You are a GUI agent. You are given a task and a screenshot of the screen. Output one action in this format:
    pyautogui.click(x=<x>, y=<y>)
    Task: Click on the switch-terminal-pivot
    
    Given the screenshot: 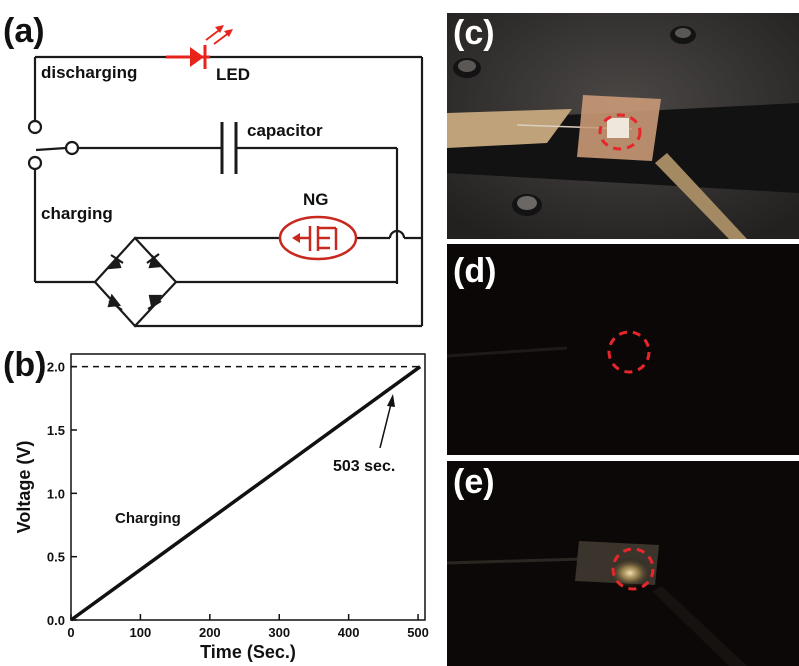 What is the action you would take?
    pyautogui.click(x=72, y=148)
    